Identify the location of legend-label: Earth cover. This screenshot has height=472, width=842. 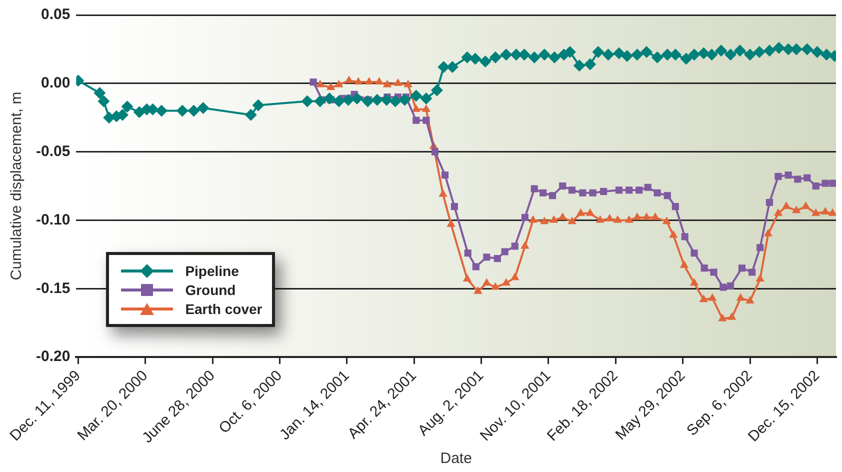
(223, 308).